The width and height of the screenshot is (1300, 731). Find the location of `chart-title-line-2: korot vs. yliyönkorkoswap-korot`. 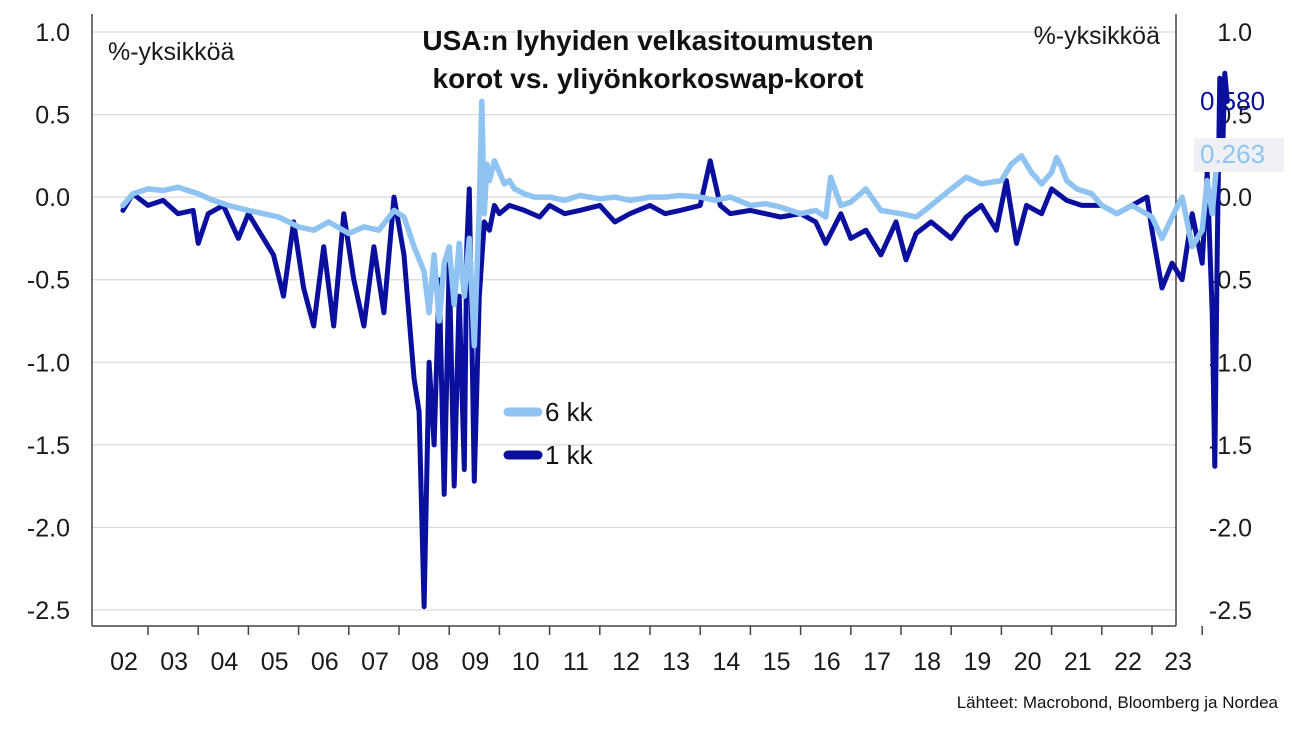

chart-title-line-2: korot vs. yliyönkorkoswap-korot is located at coordinates (648, 78).